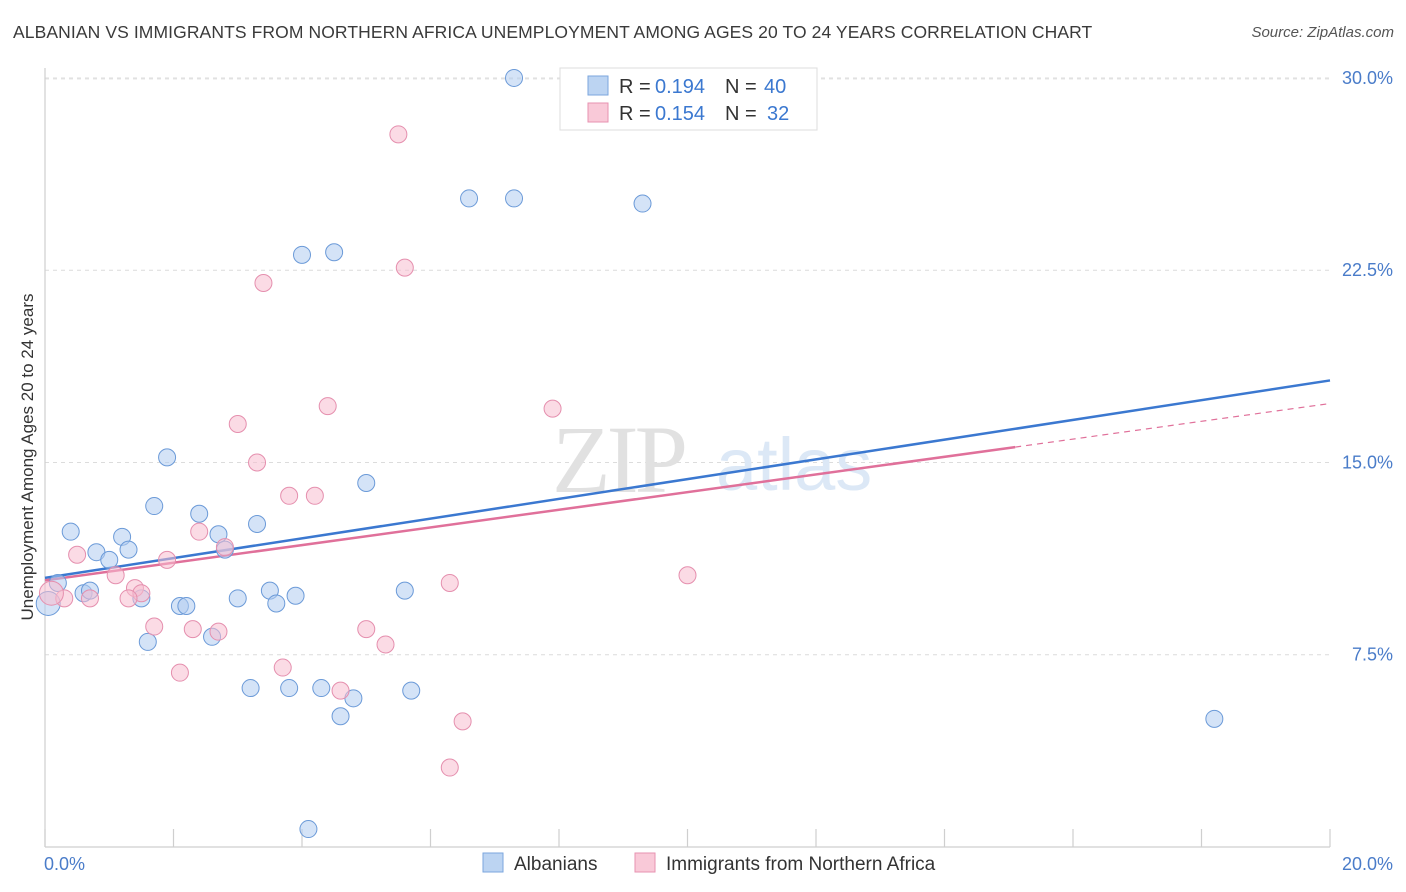  Describe the element at coordinates (741, 114) in the screenshot. I see `legend-n-label-2: N =` at that location.